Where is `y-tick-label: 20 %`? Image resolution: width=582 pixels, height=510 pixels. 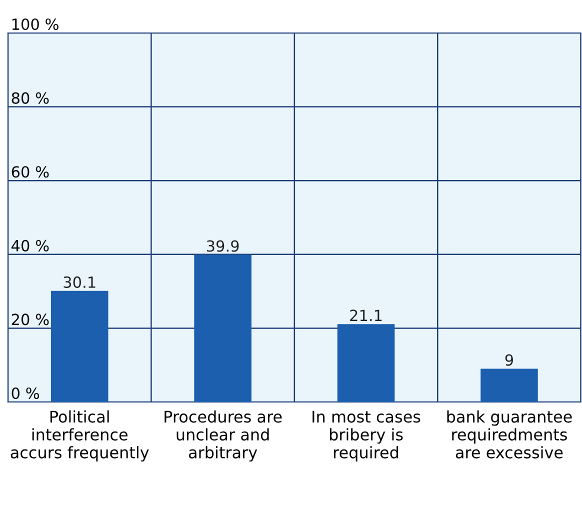 y-tick-label: 20 % is located at coordinates (30, 320).